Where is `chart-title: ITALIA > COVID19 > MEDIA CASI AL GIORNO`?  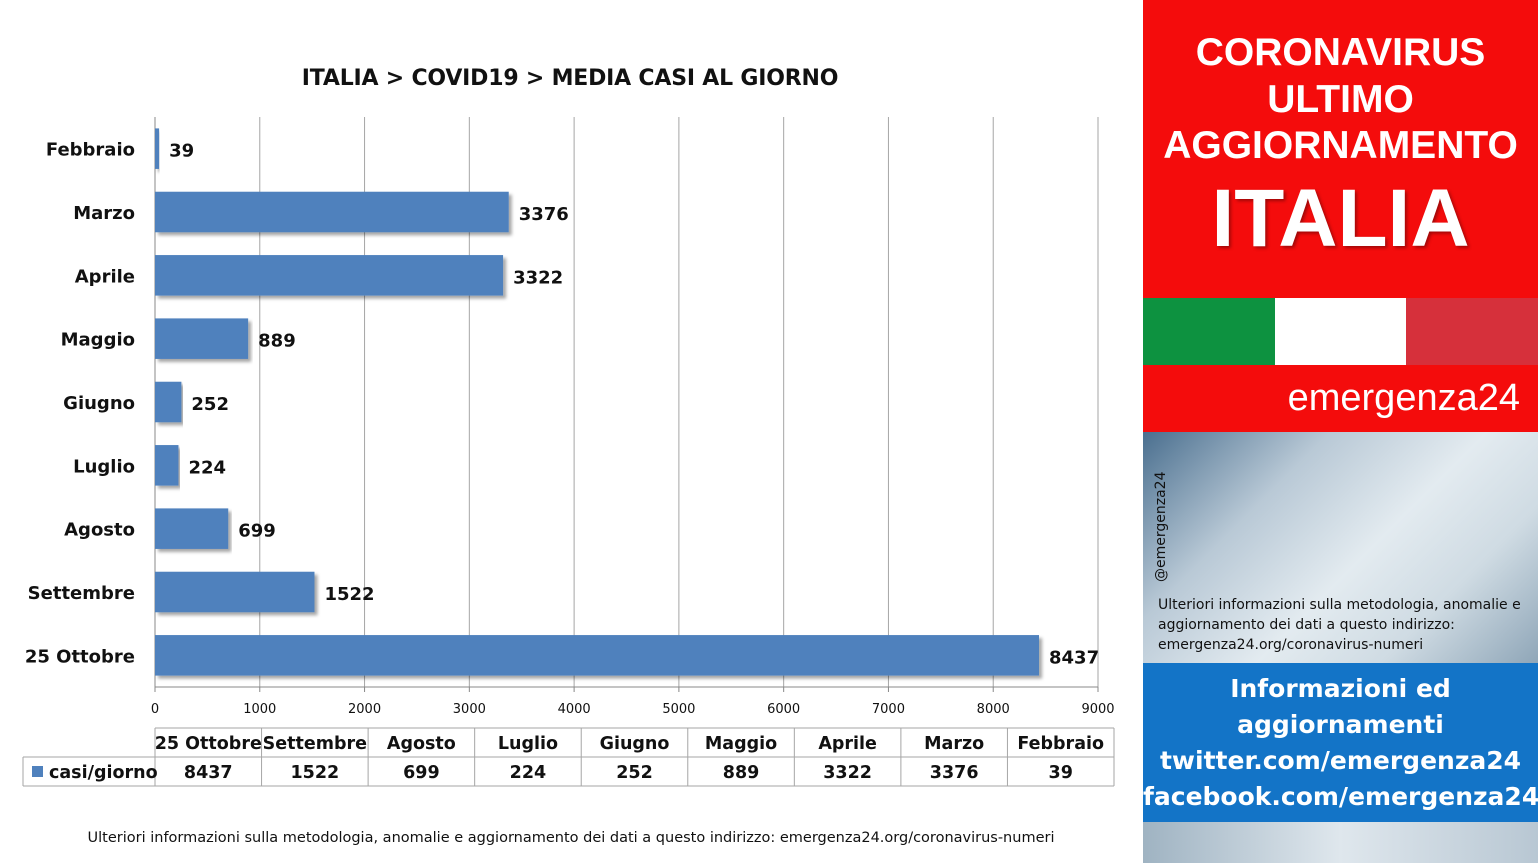
chart-title: ITALIA > COVID19 > MEDIA CASI AL GIORNO is located at coordinates (570, 78).